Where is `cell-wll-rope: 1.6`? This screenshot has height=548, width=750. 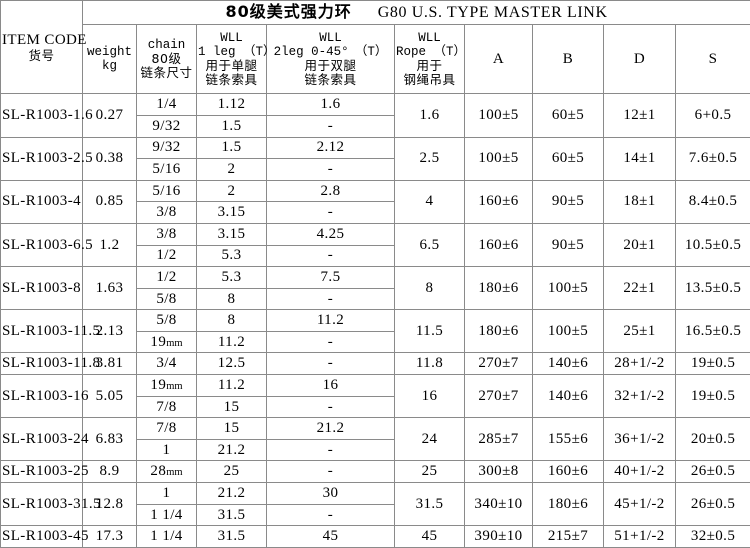
cell-wll-rope: 1.6 is located at coordinates (429, 115).